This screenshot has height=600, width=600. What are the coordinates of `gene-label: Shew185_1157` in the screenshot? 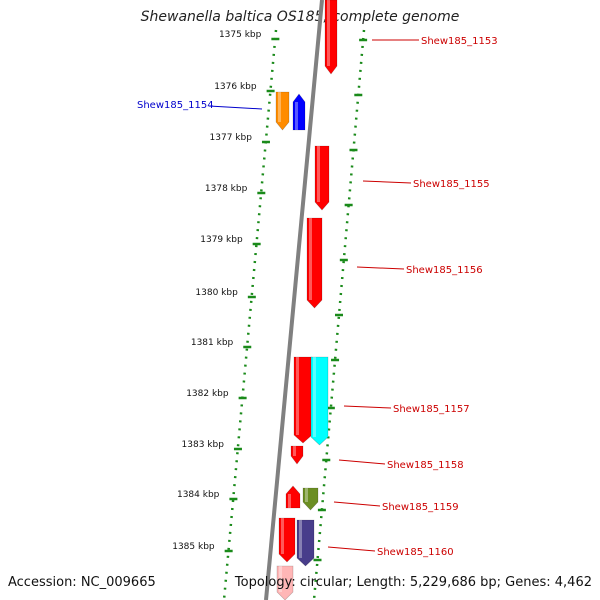 It's located at (431, 409).